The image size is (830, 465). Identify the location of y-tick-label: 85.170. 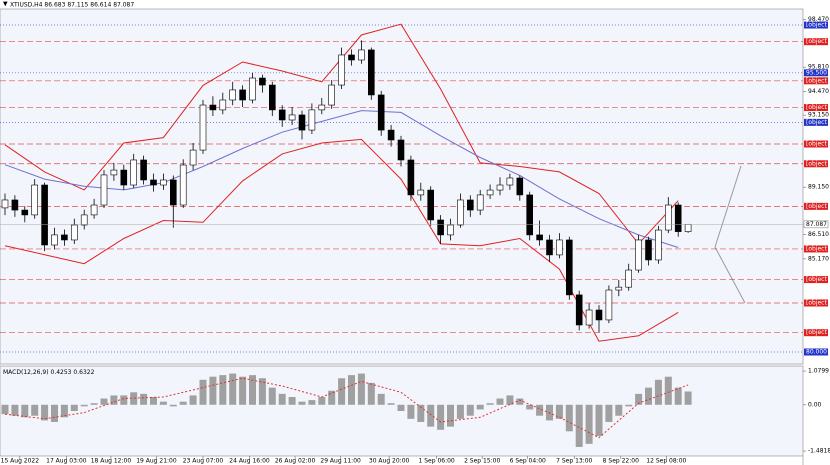
(818, 258).